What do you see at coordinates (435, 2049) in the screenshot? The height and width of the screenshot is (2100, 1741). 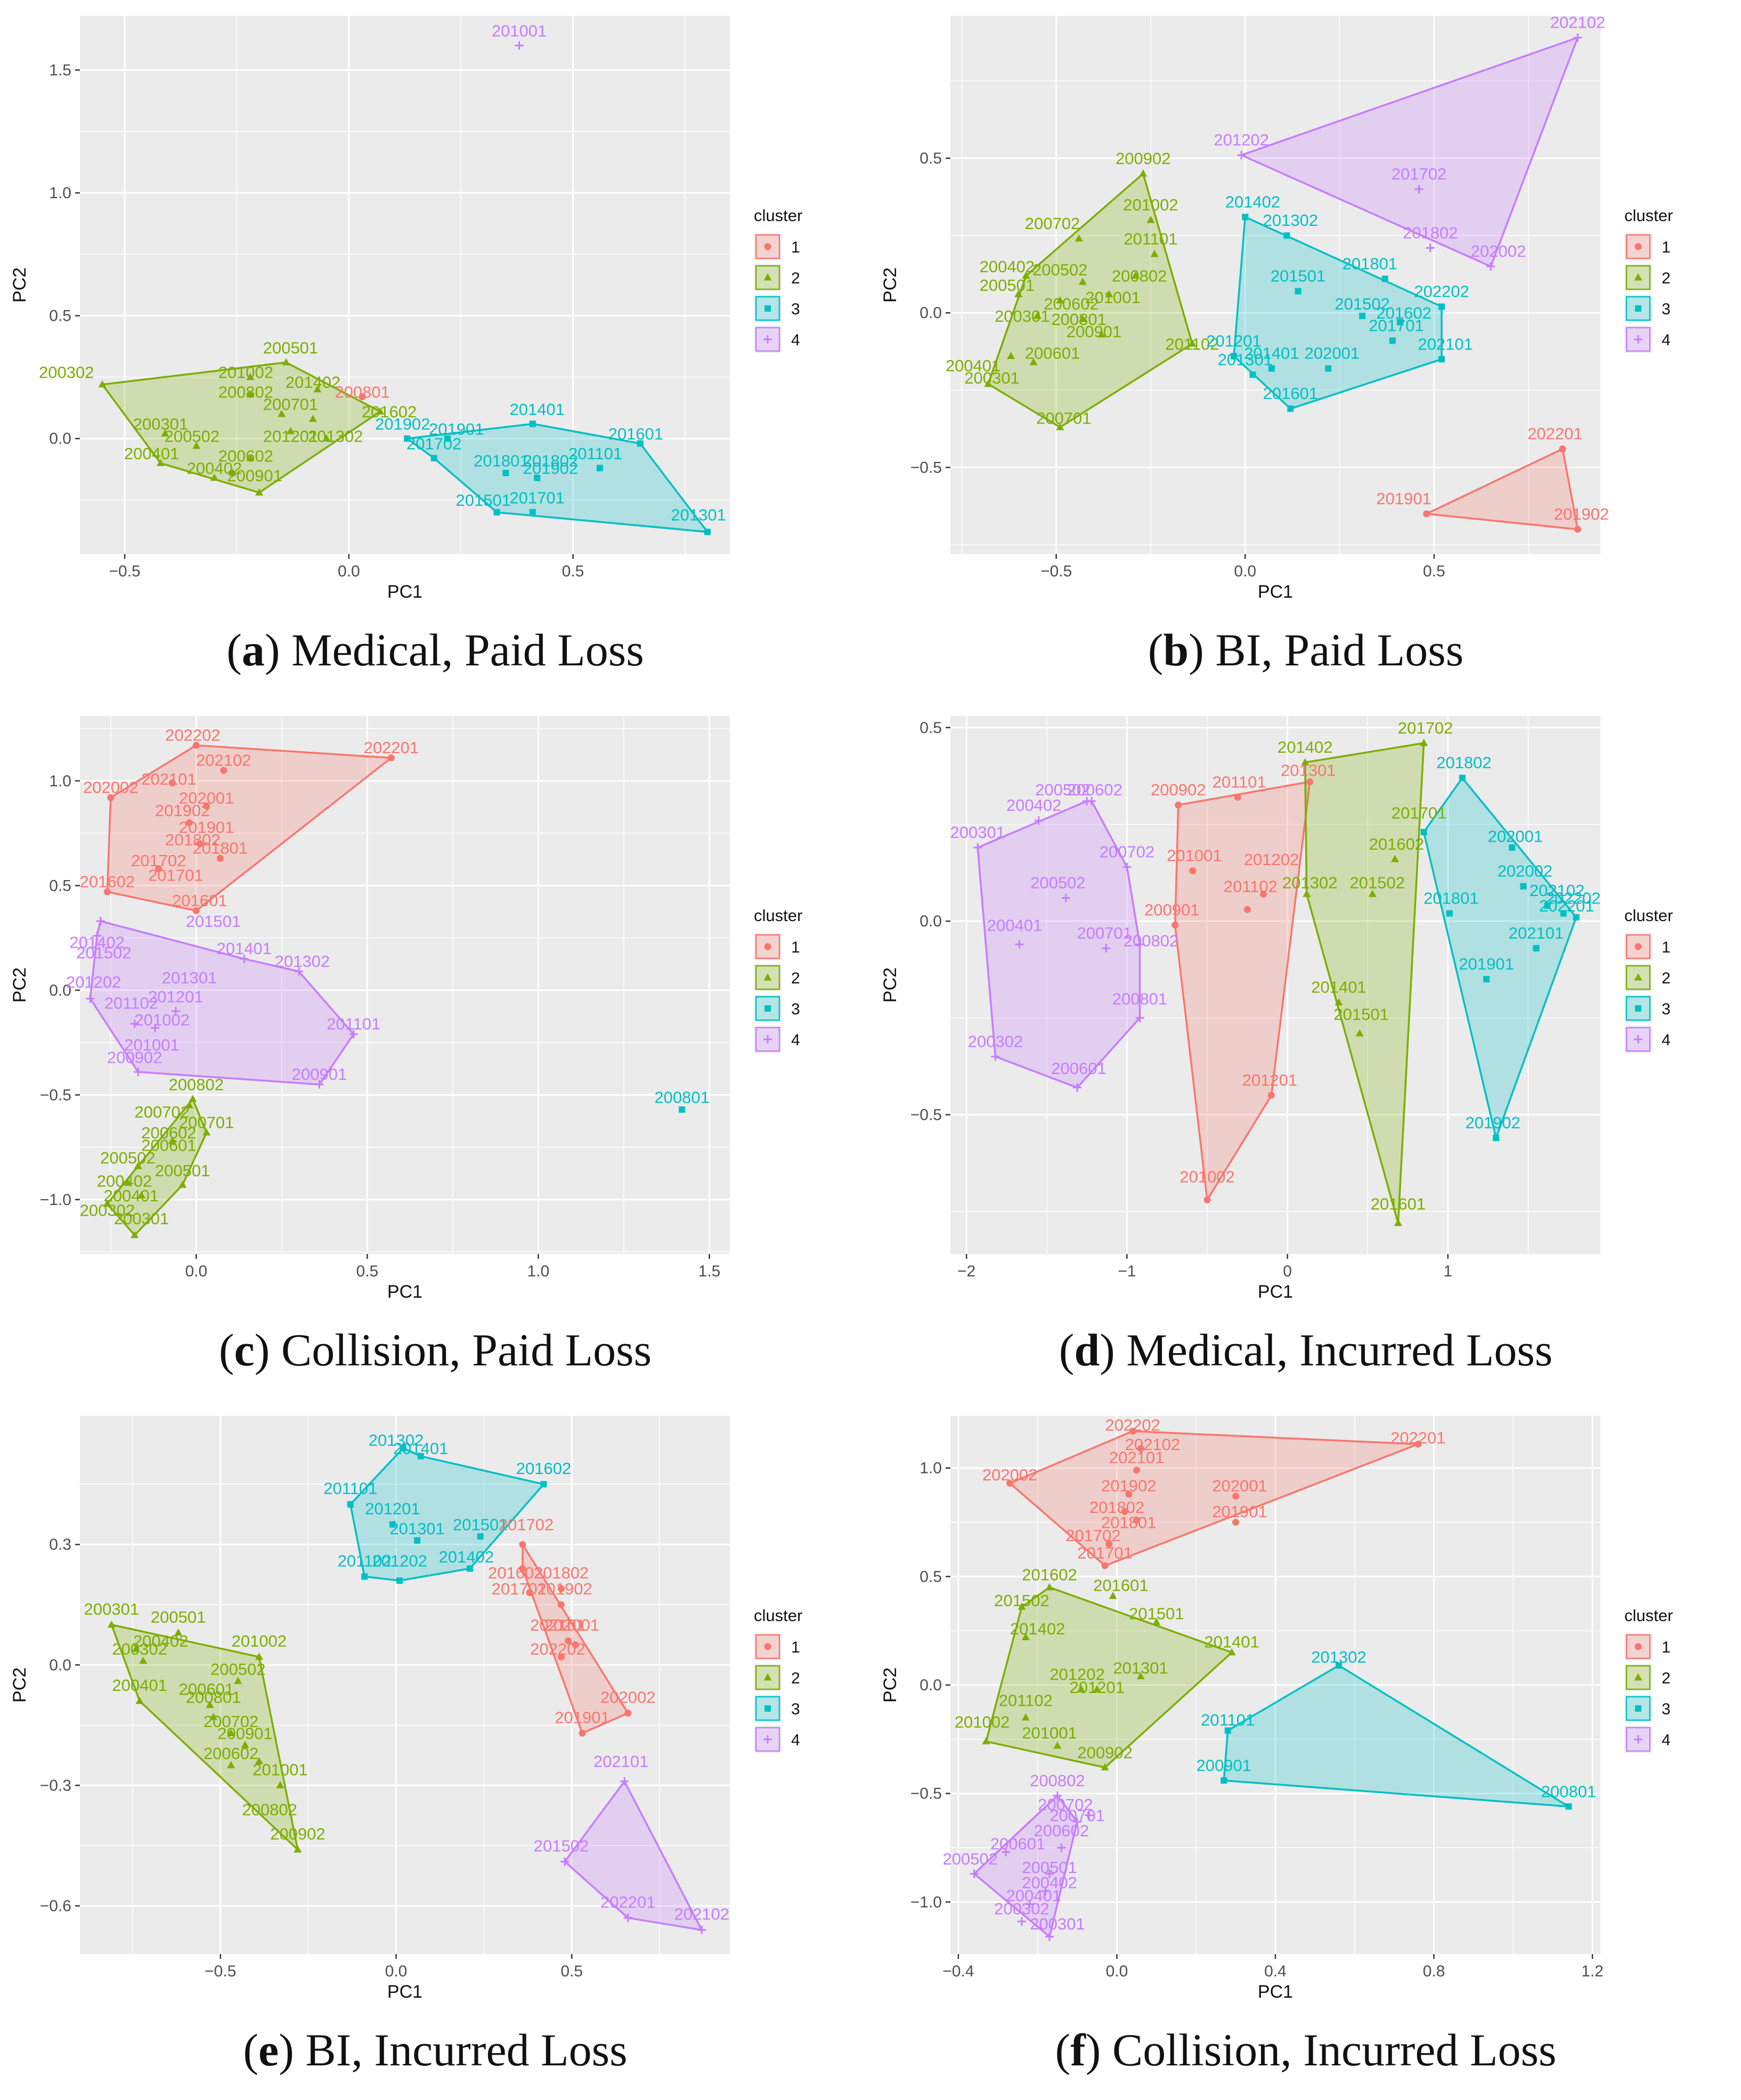 I see `caption-e: (e) BI, Incurred Loss` at bounding box center [435, 2049].